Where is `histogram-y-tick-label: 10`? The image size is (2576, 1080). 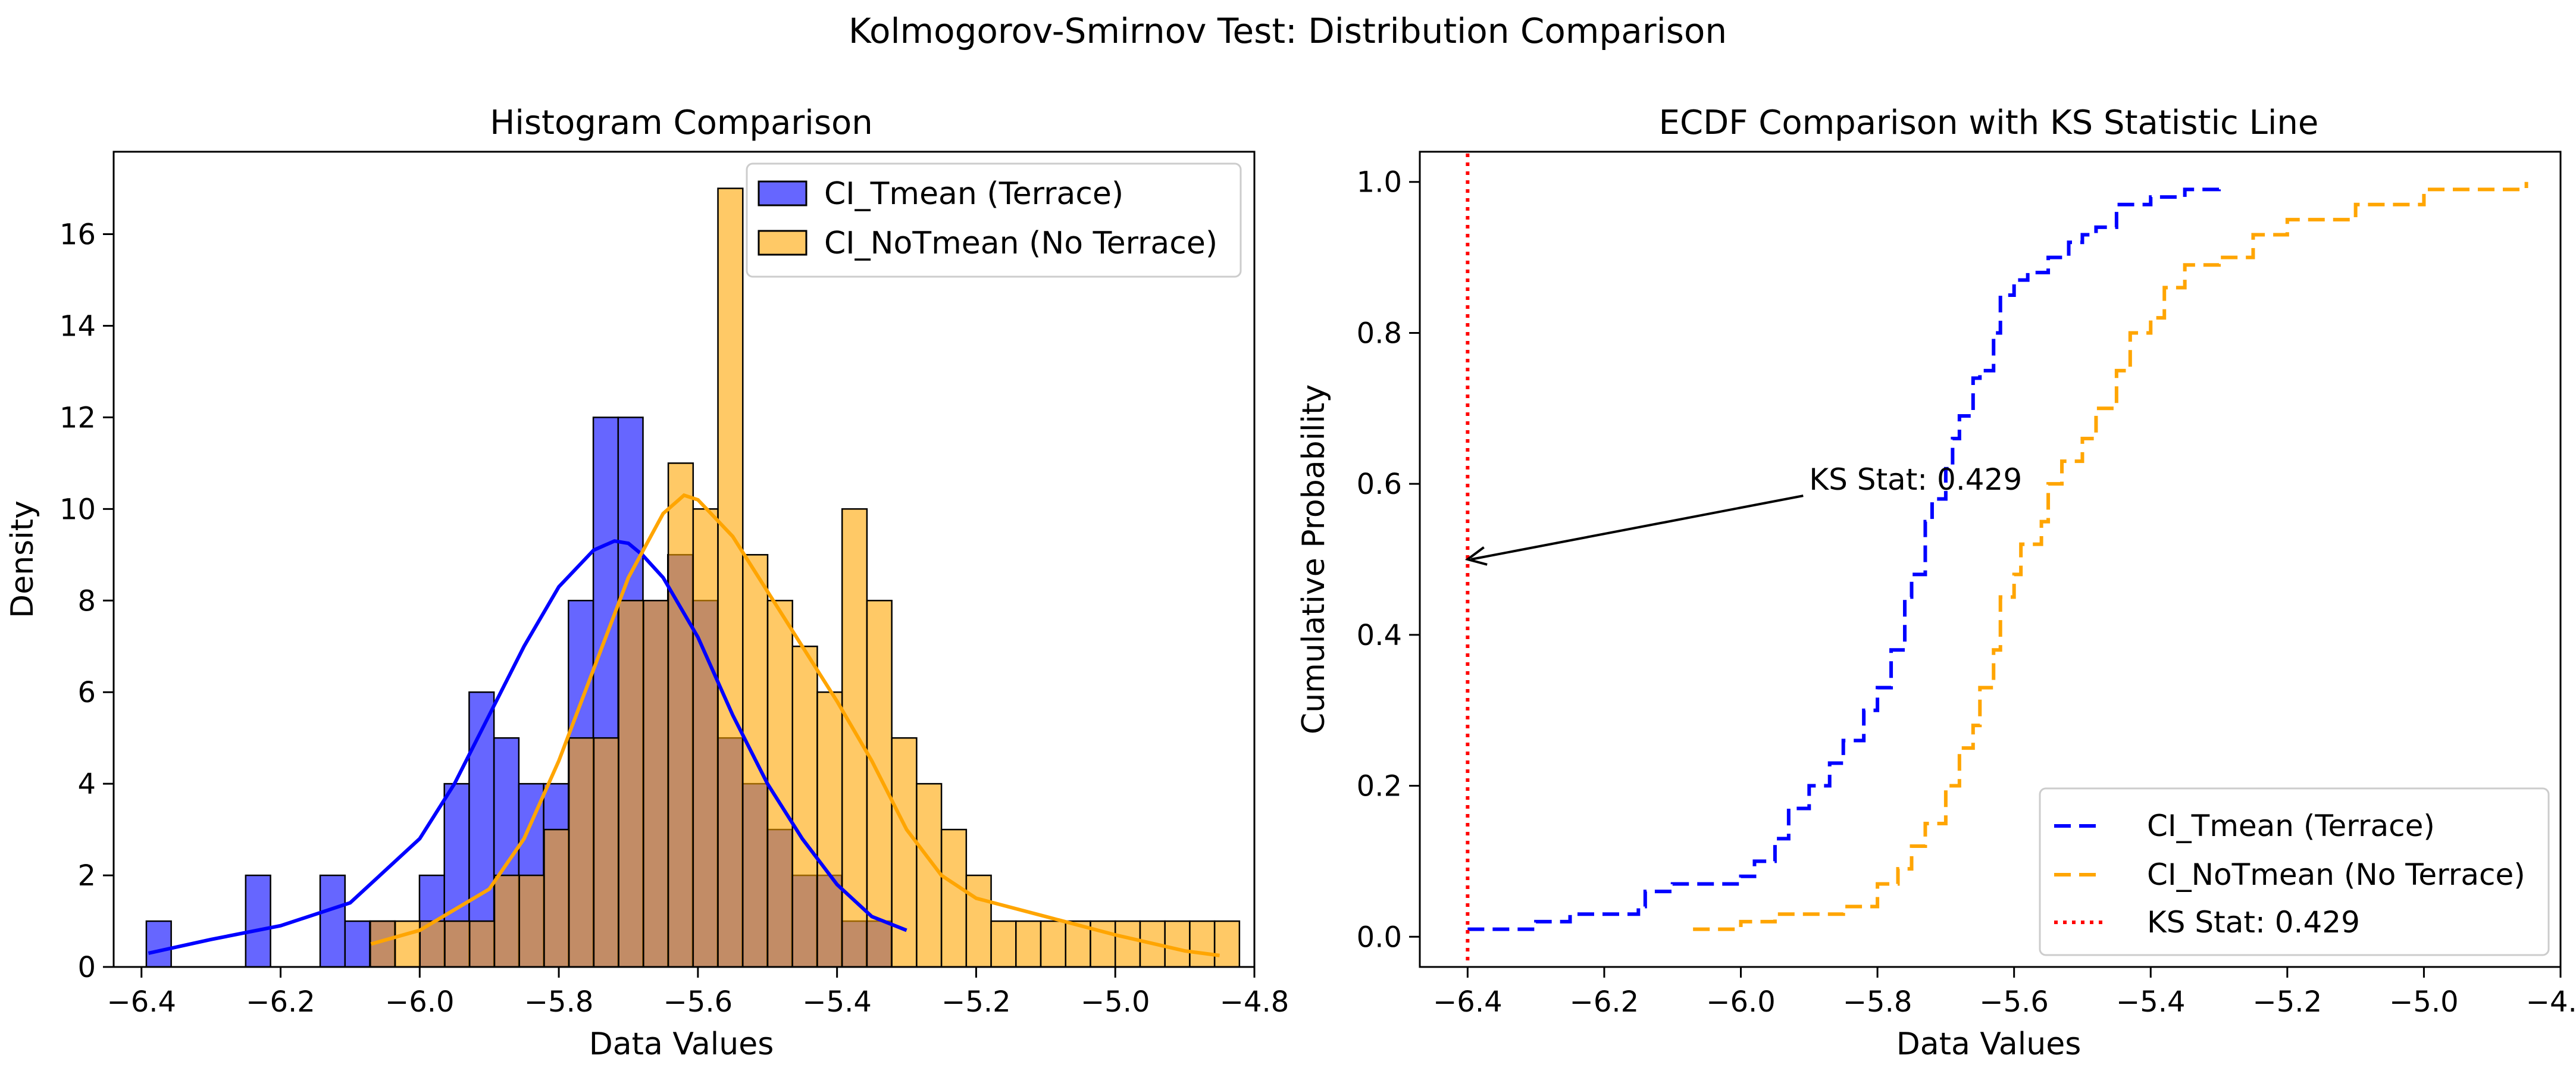
histogram-y-tick-label: 10 is located at coordinates (78, 509).